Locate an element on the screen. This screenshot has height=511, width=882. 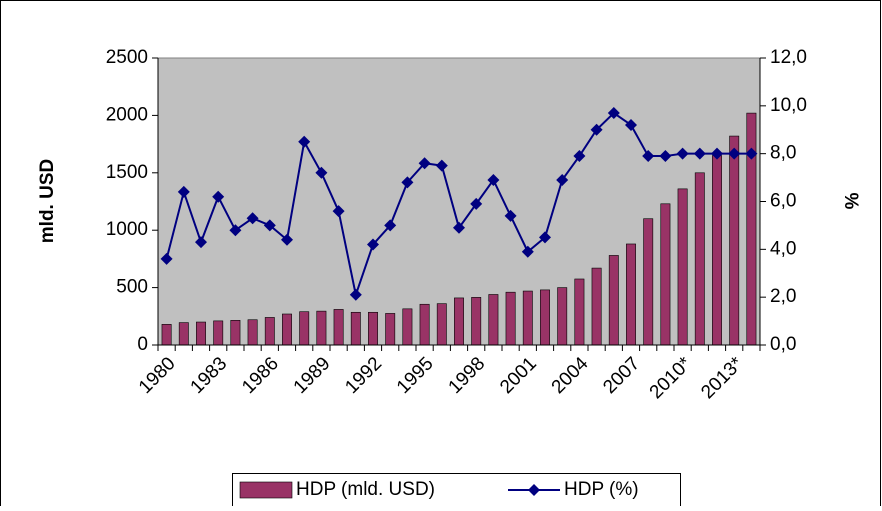
y-tick-label: 500 is located at coordinates (132, 287).